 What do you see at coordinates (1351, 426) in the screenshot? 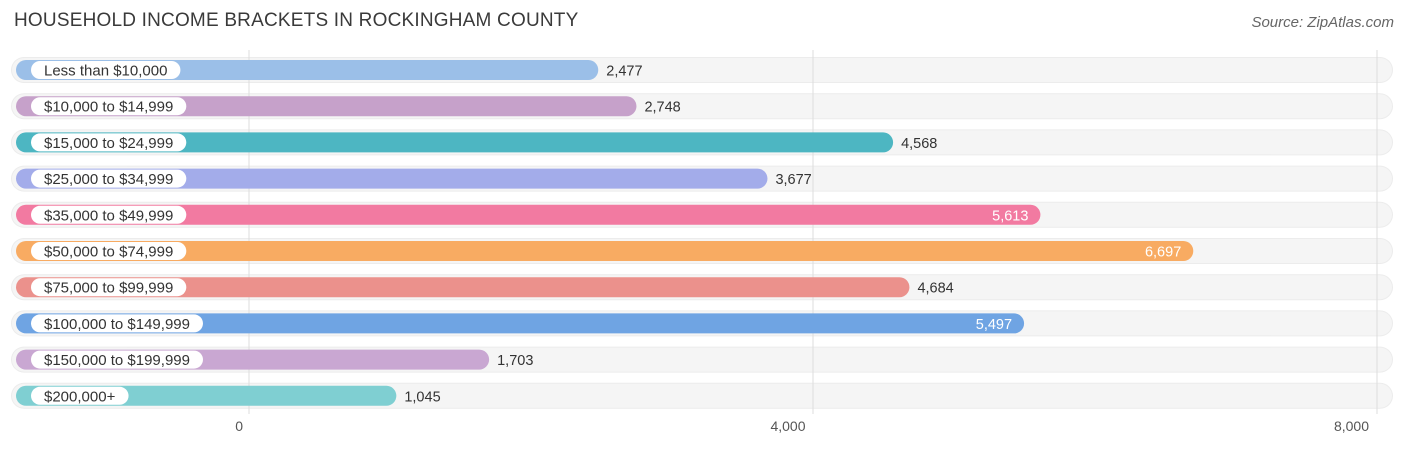
I see `x-tick-label: 8,000` at bounding box center [1351, 426].